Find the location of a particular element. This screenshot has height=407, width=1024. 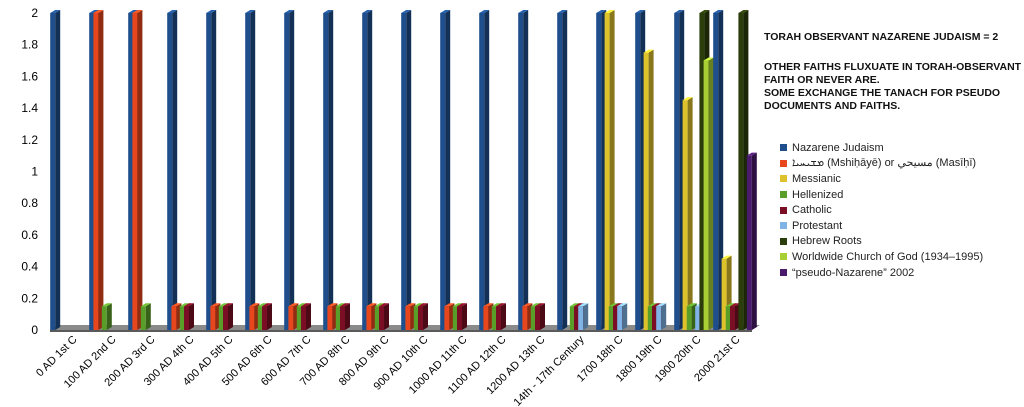

bar-pseudo-nazarene-2002 is located at coordinates (751, 241).